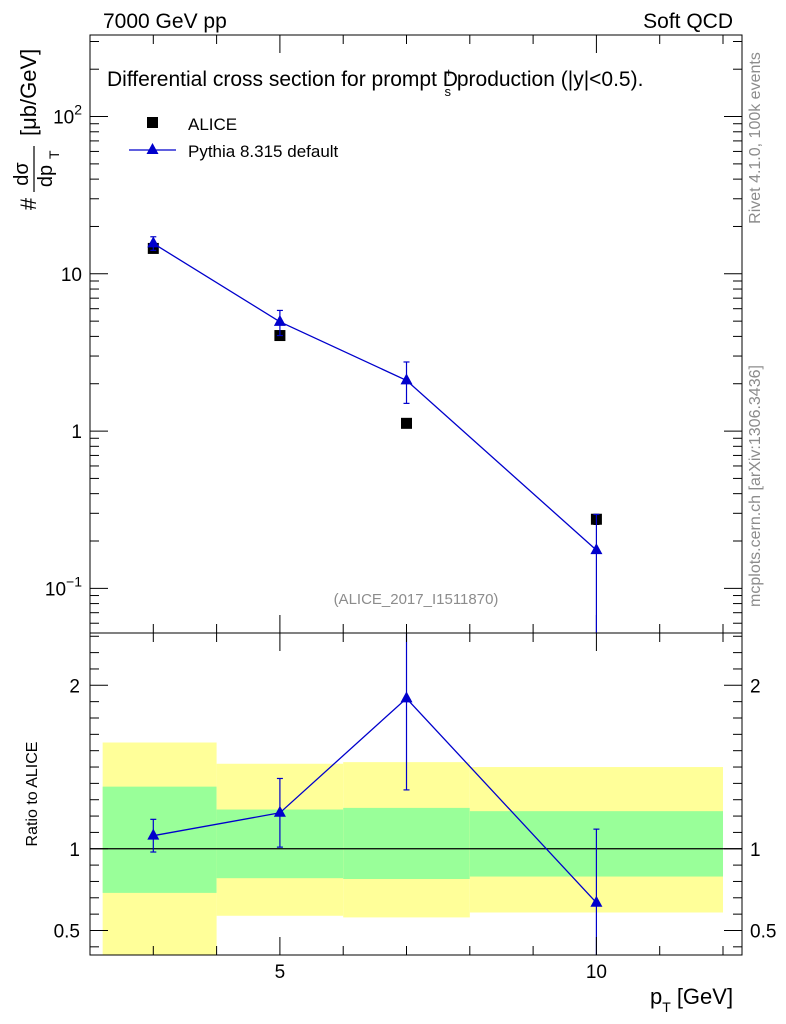 Image resolution: width=786 pixels, height=1024 pixels. What do you see at coordinates (596, 972) in the screenshot?
I see `x-tick-label: 10` at bounding box center [596, 972].